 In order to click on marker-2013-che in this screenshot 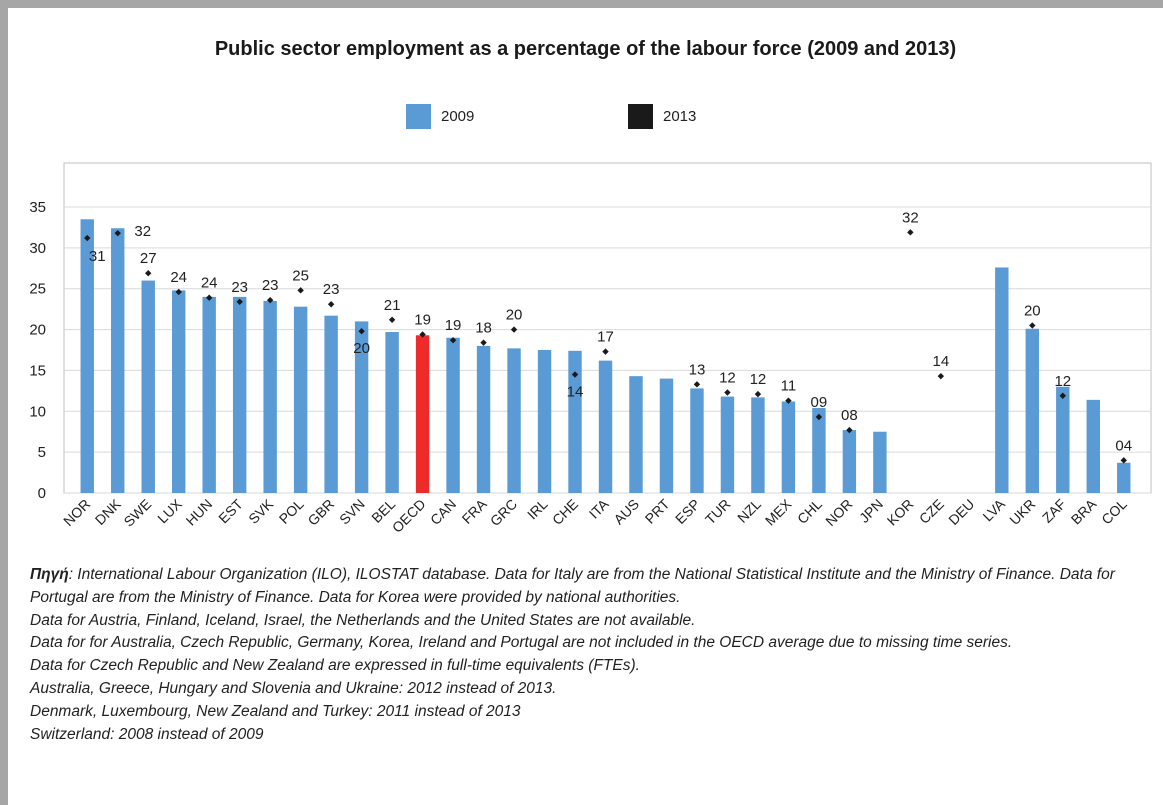, I will do `click(575, 374)`.